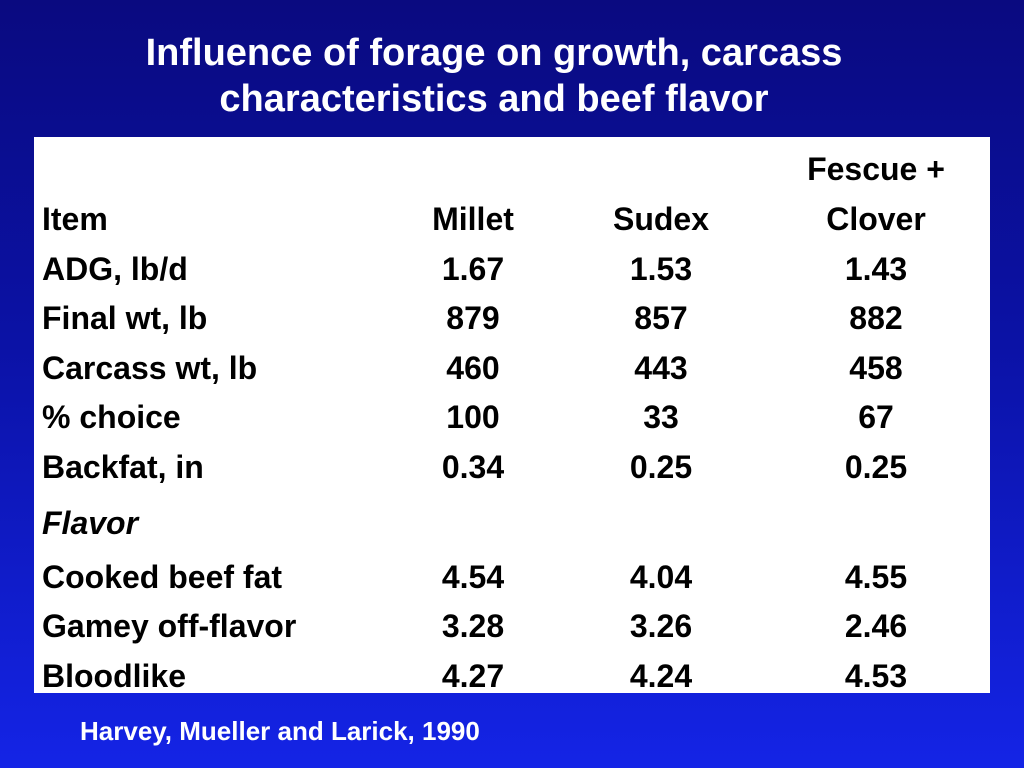 This screenshot has height=768, width=1024. What do you see at coordinates (661, 466) in the screenshot?
I see `cell-sudex: 0.25` at bounding box center [661, 466].